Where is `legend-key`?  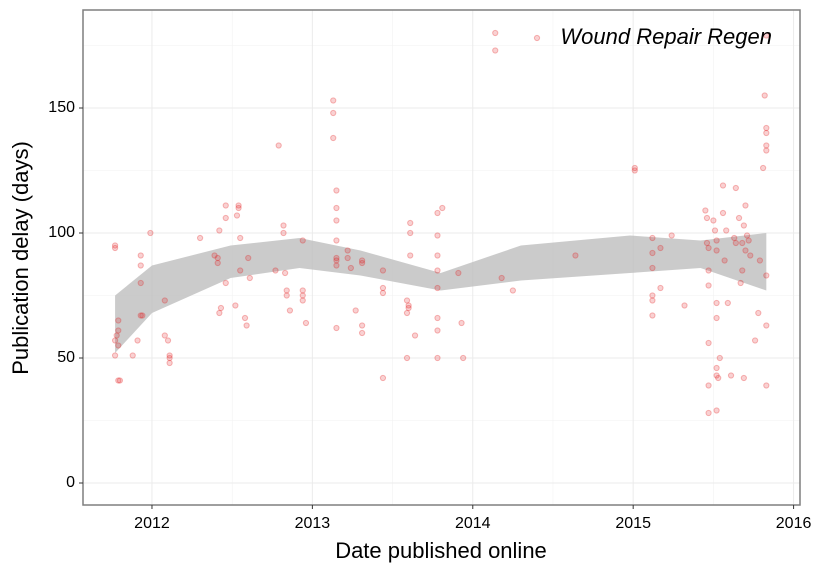
legend-key is located at coordinates (537, 38).